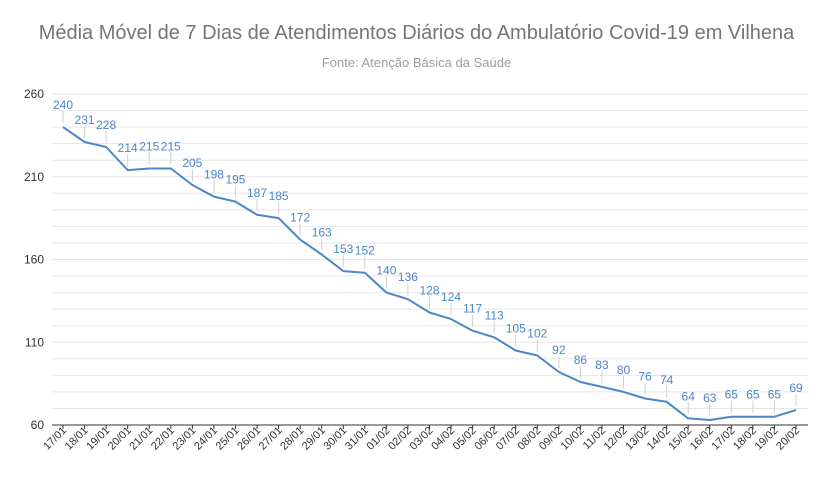 This screenshot has height=482, width=833. I want to click on data-label: 240, so click(63, 105).